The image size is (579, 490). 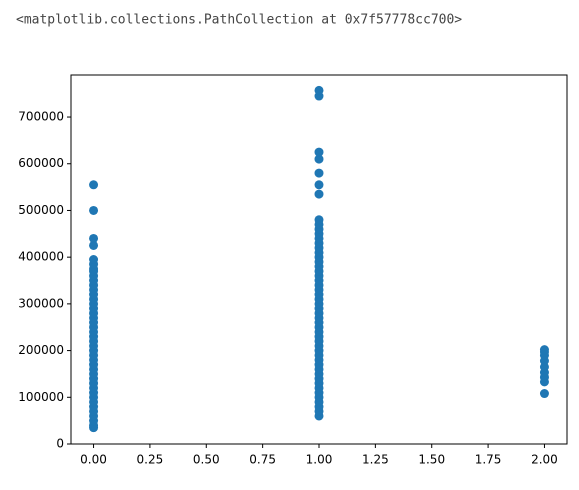 I want to click on y-tick-label: 0, so click(x=60, y=444).